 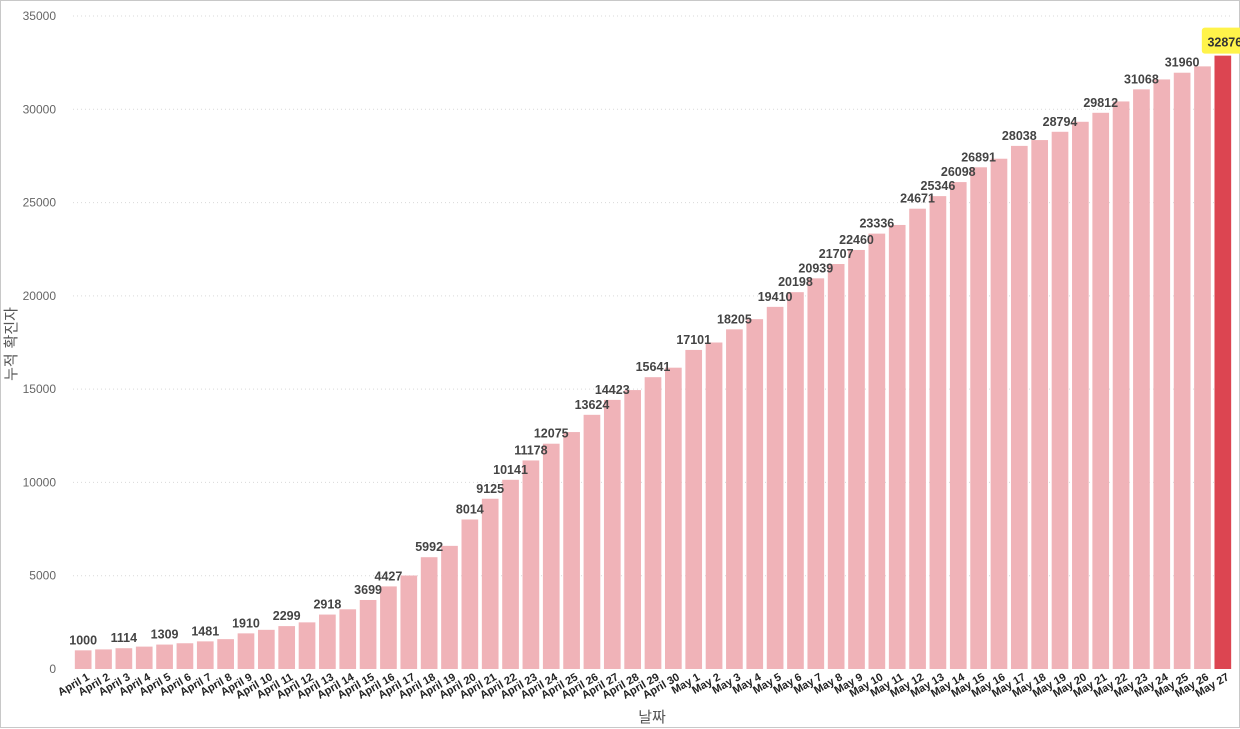 What do you see at coordinates (1182, 63) in the screenshot?
I see `data-label: 31960` at bounding box center [1182, 63].